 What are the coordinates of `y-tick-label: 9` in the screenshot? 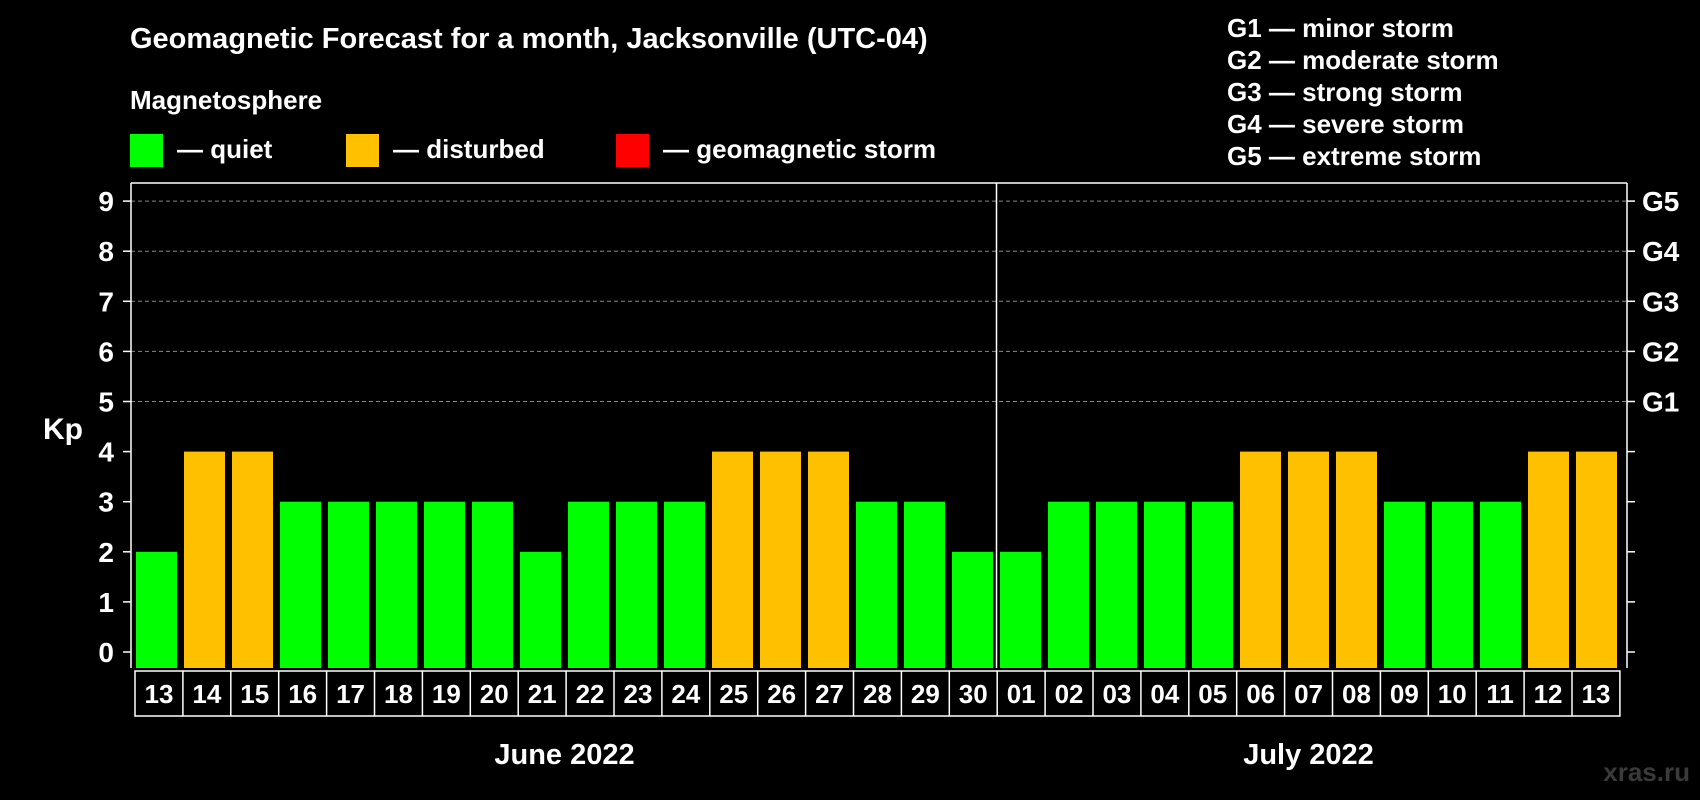 It's located at (106, 201).